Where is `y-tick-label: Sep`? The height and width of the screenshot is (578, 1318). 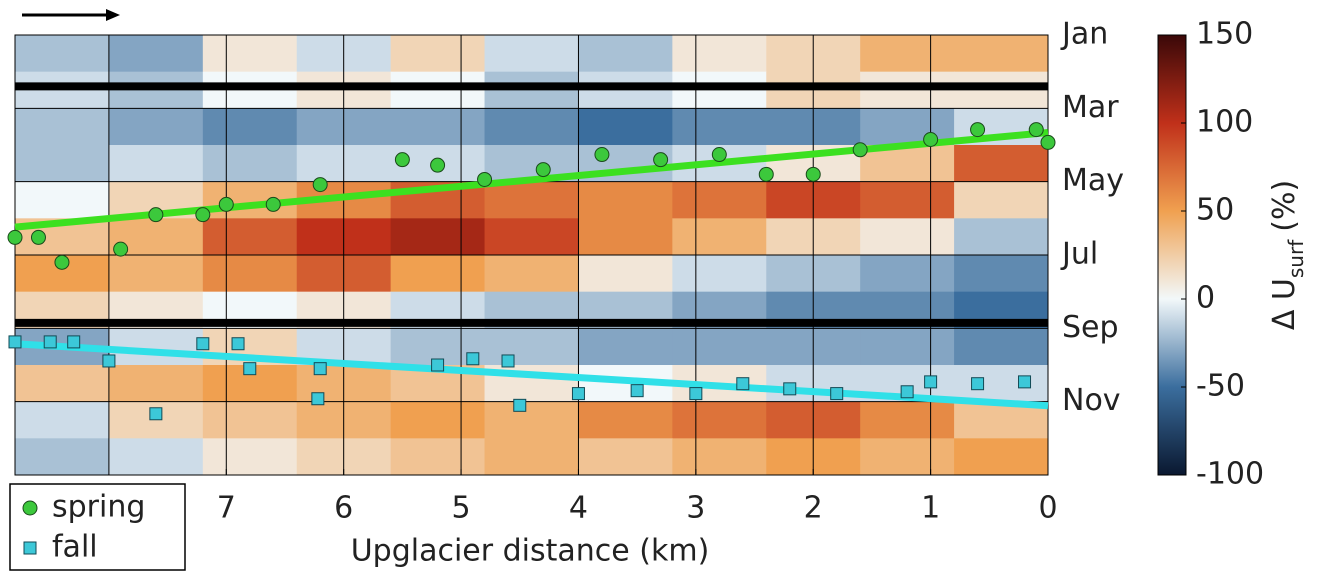 y-tick-label: Sep is located at coordinates (1090, 327).